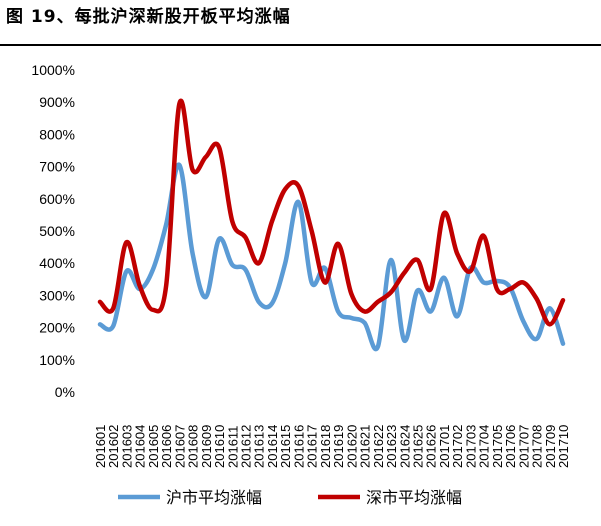  I want to click on x-tick-label: 201623, so click(391, 446).